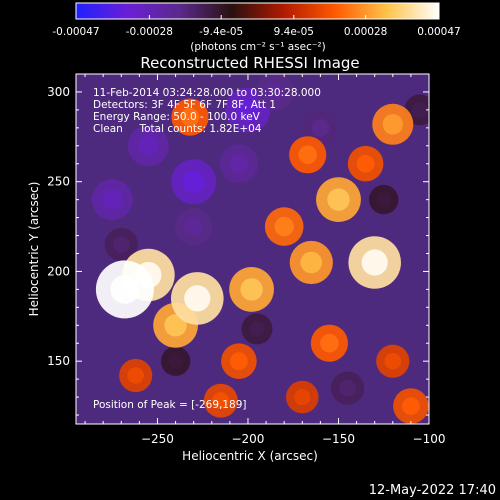  I want to click on colorbar-tick-label: -0.00028, so click(149, 32).